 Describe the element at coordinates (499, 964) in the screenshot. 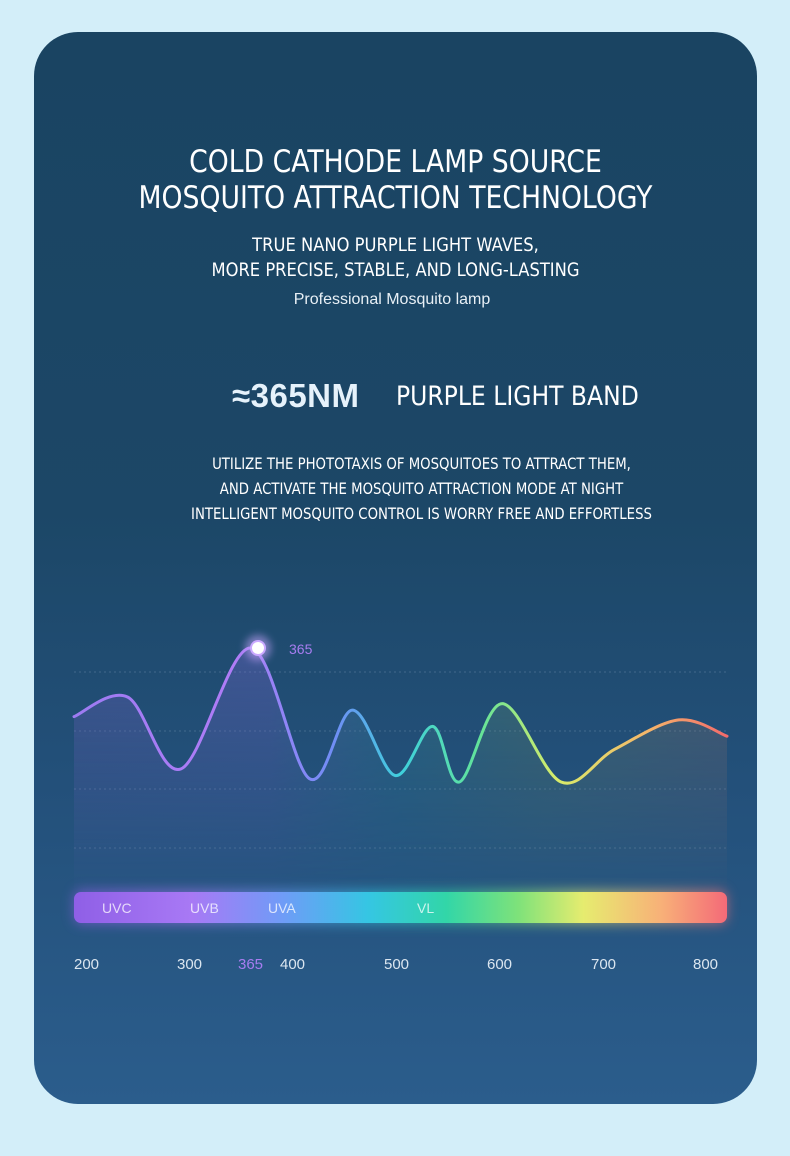

I see `tick-600: 600` at that location.